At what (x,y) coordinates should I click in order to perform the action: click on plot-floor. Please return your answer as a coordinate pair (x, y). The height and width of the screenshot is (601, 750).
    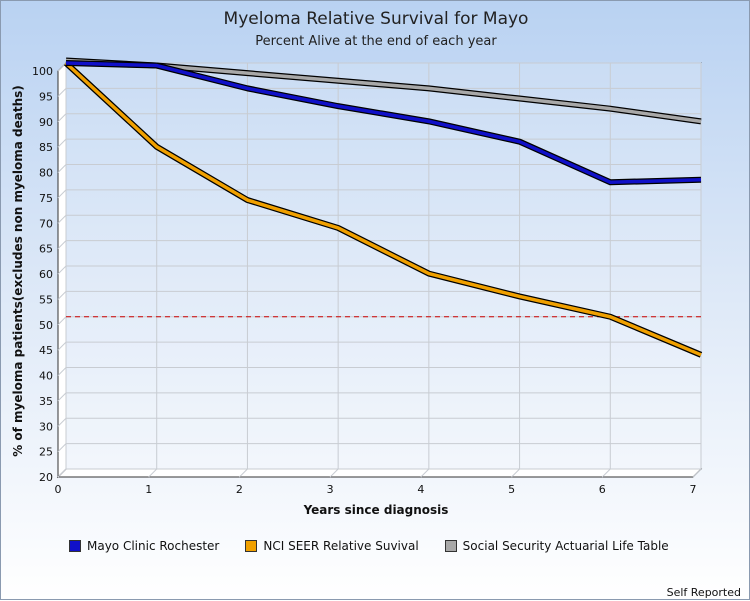
    Looking at the image, I should click on (379, 473).